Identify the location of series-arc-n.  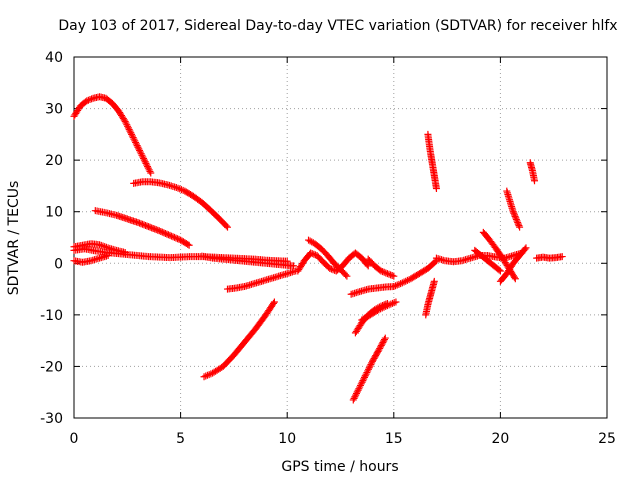
(379, 311).